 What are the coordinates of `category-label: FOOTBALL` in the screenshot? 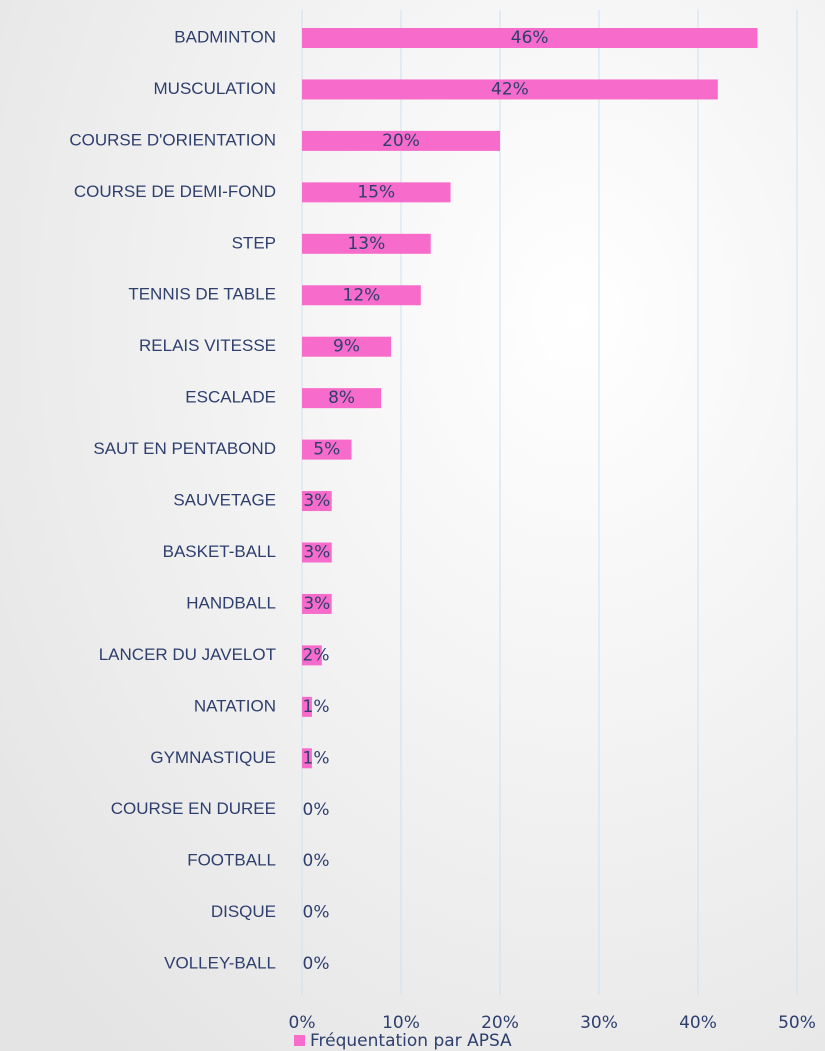 It's located at (231, 860).